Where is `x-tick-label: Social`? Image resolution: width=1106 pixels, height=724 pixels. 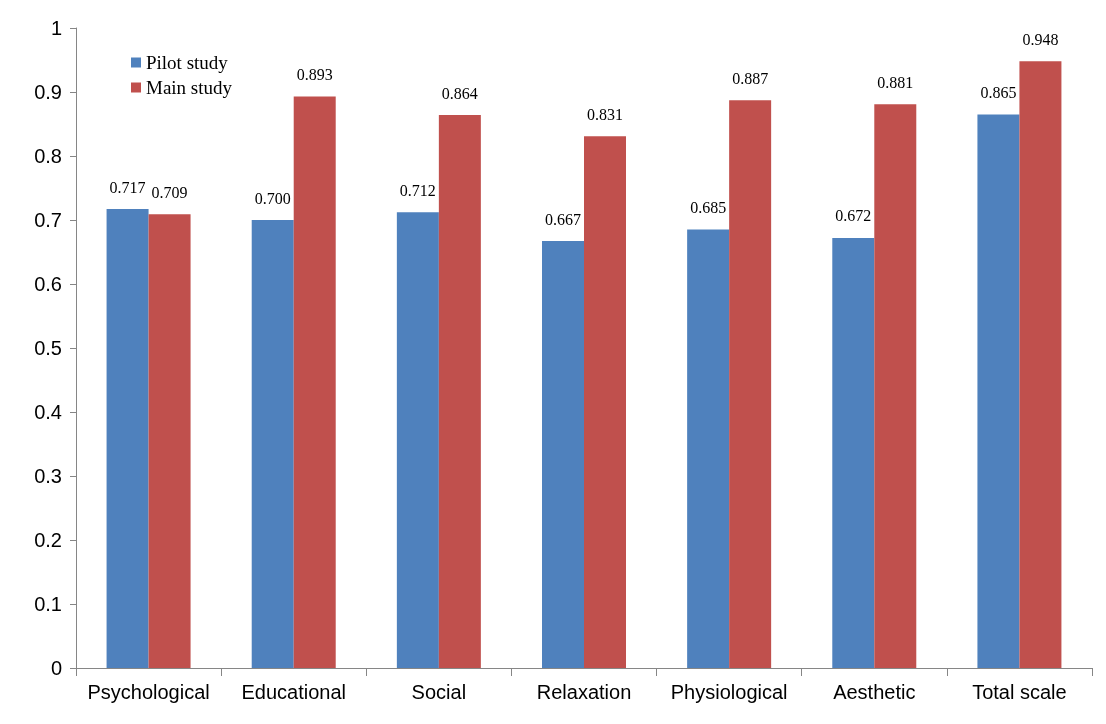 x-tick-label: Social is located at coordinates (439, 692).